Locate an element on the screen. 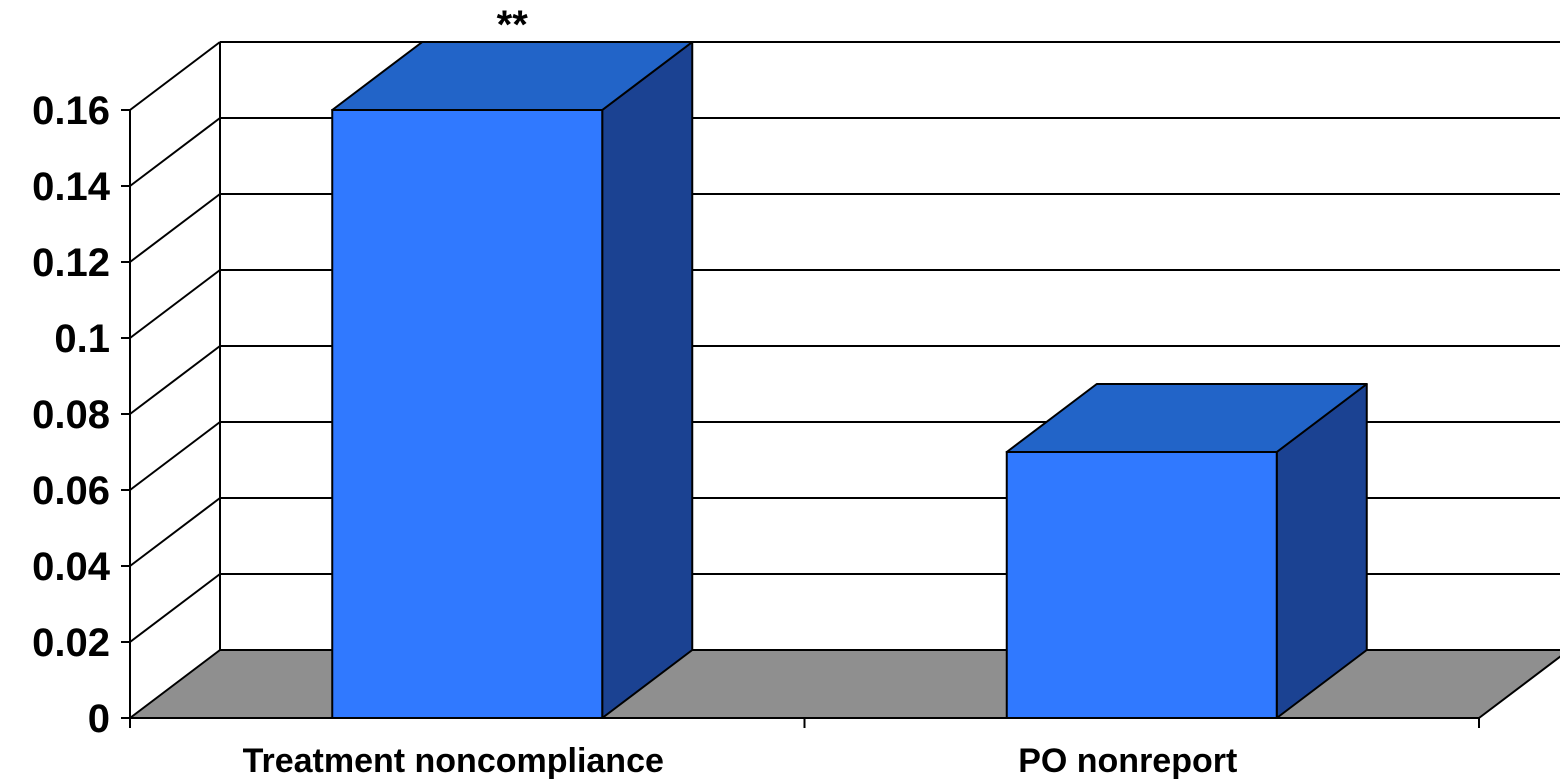  y-tick-label: 0.12 is located at coordinates (71, 263).